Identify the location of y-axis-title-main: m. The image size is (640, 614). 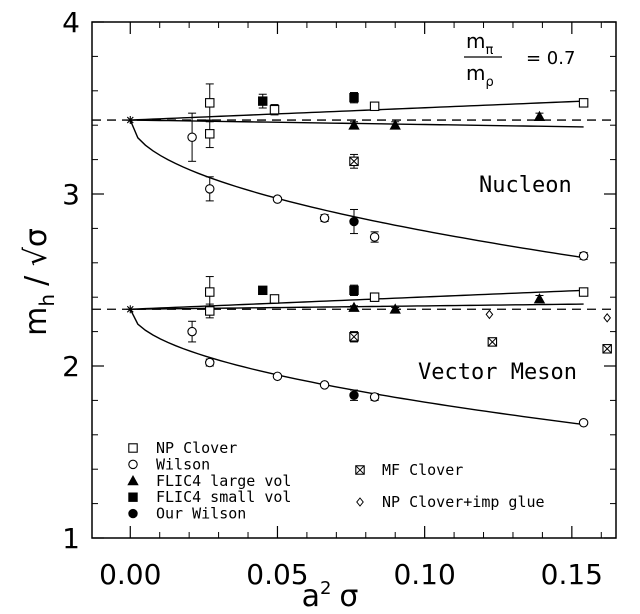
(36, 321).